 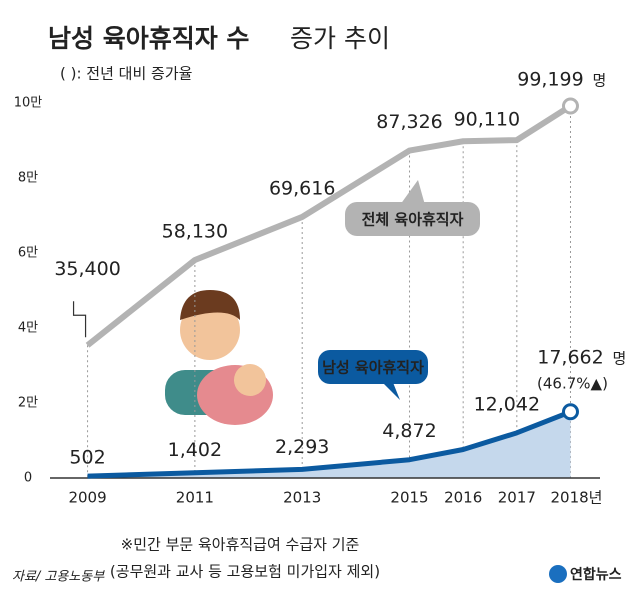 What do you see at coordinates (58, 577) in the screenshot?
I see `source: 자료/ 고용노동부` at bounding box center [58, 577].